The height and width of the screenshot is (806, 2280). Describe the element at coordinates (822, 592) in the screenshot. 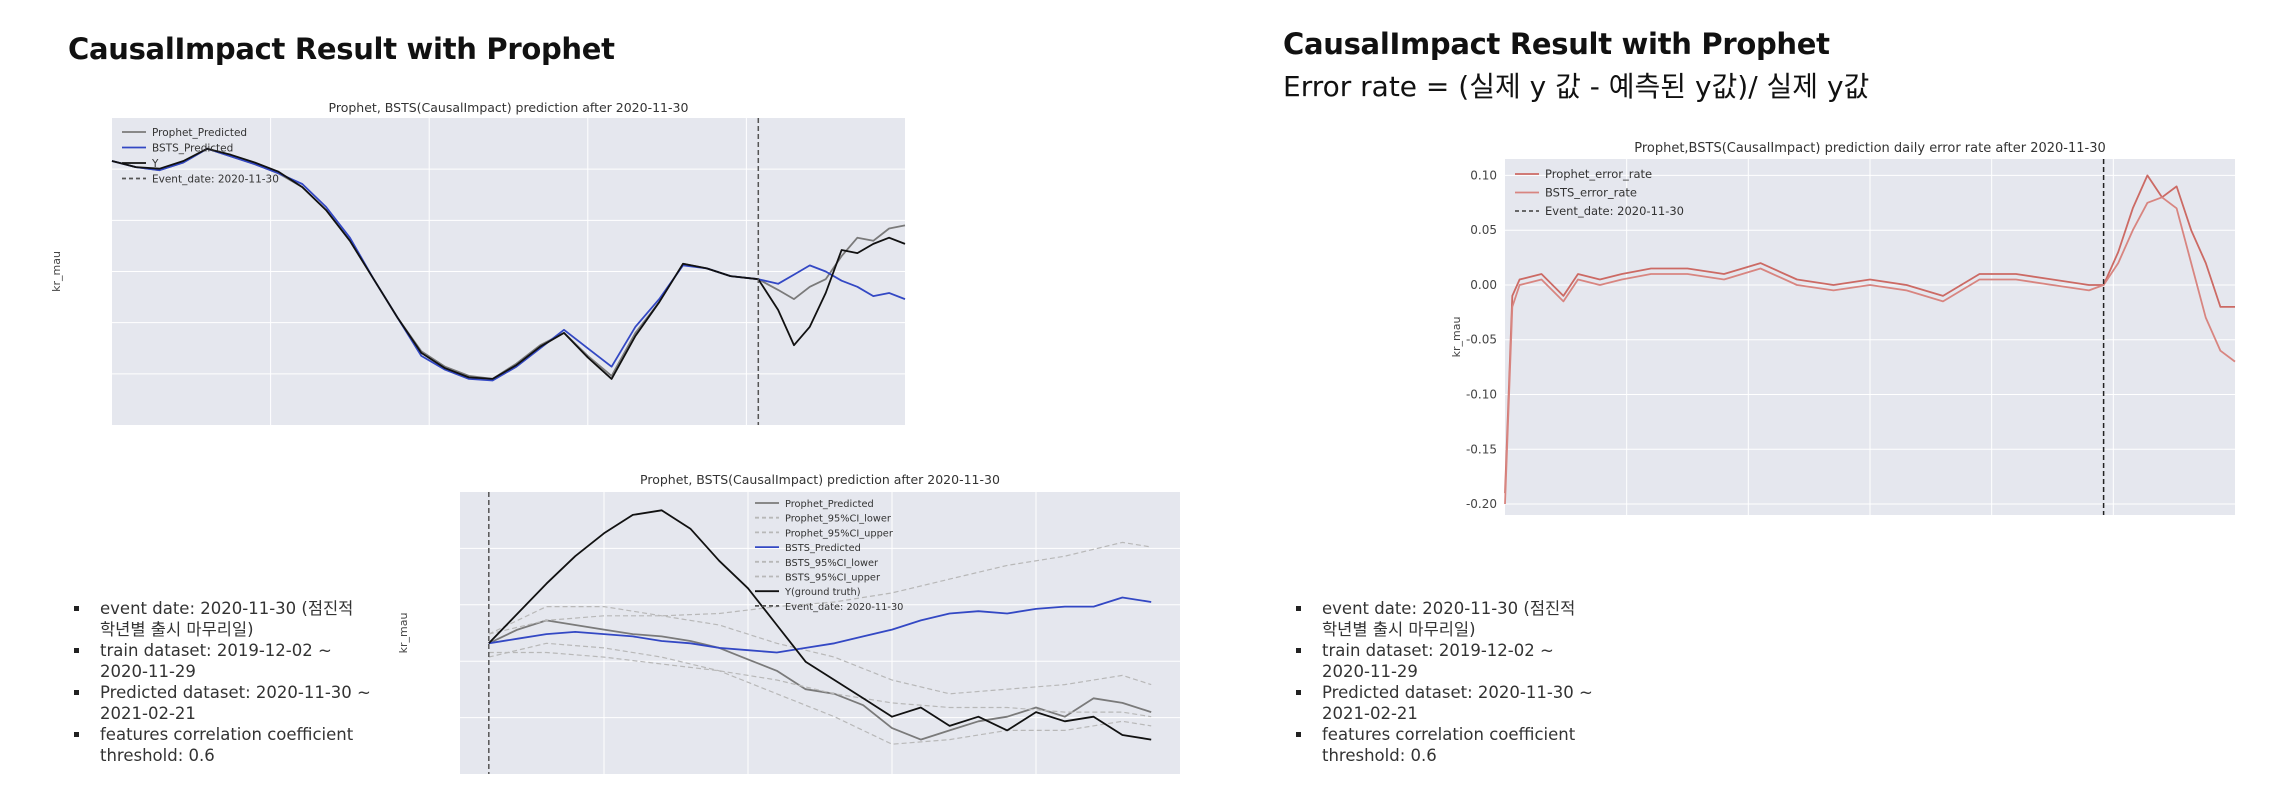

I see `legend-label: Y(ground truth)` at that location.